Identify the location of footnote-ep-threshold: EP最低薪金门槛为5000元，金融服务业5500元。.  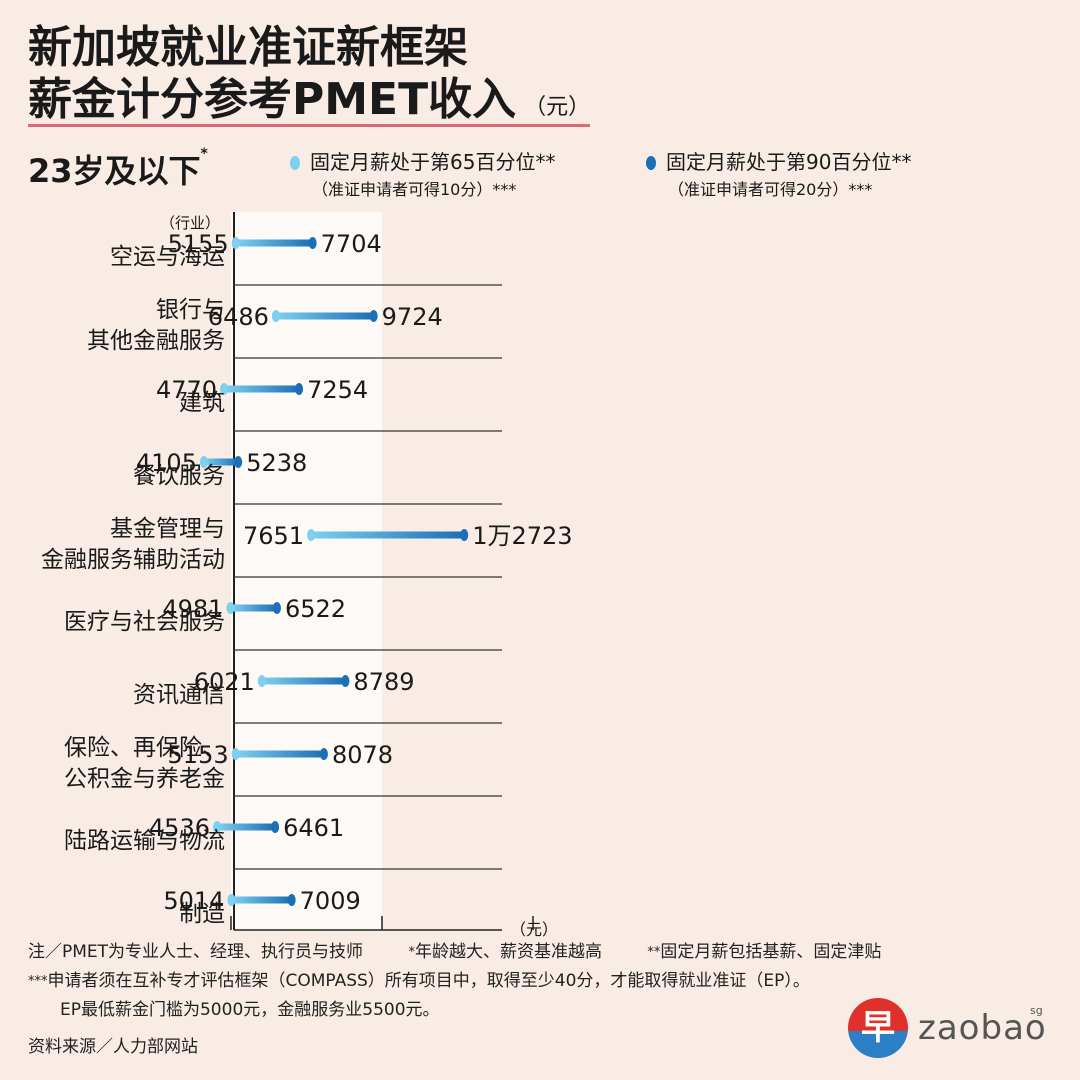
(250, 1010).